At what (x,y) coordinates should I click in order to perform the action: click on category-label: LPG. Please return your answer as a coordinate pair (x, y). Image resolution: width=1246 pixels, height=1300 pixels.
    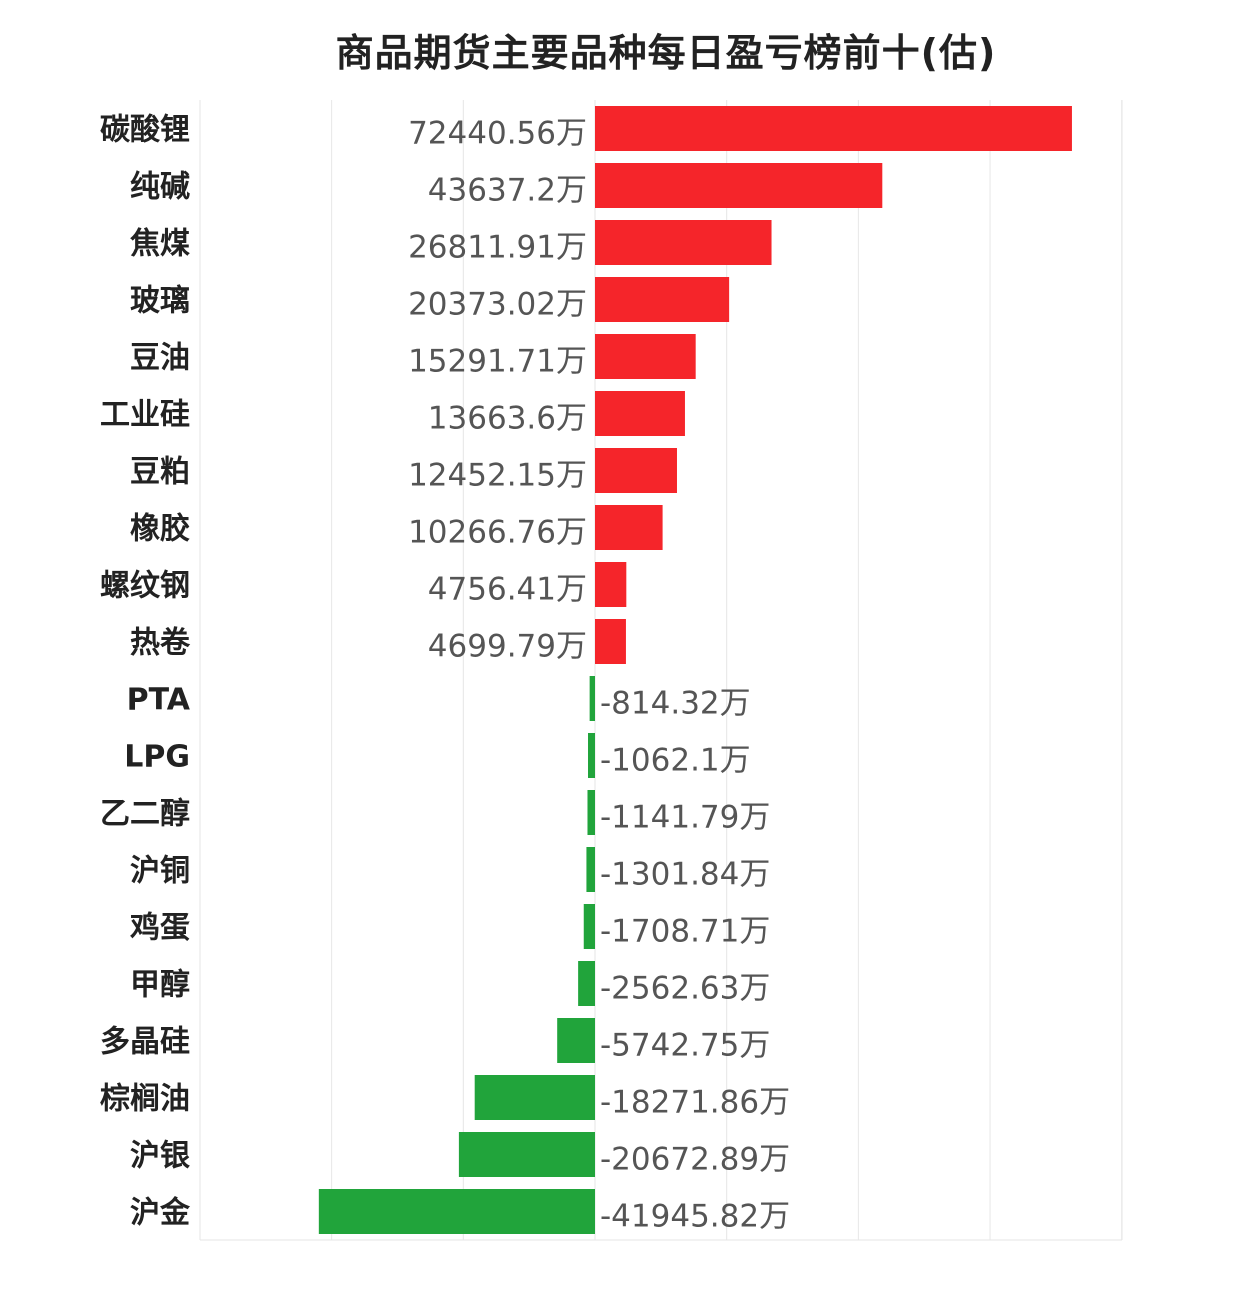
    Looking at the image, I should click on (157, 757).